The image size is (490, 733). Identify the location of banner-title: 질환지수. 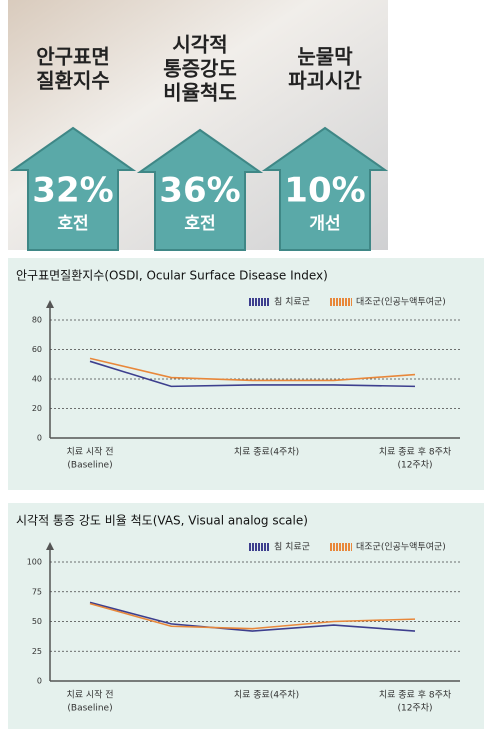
(73, 81).